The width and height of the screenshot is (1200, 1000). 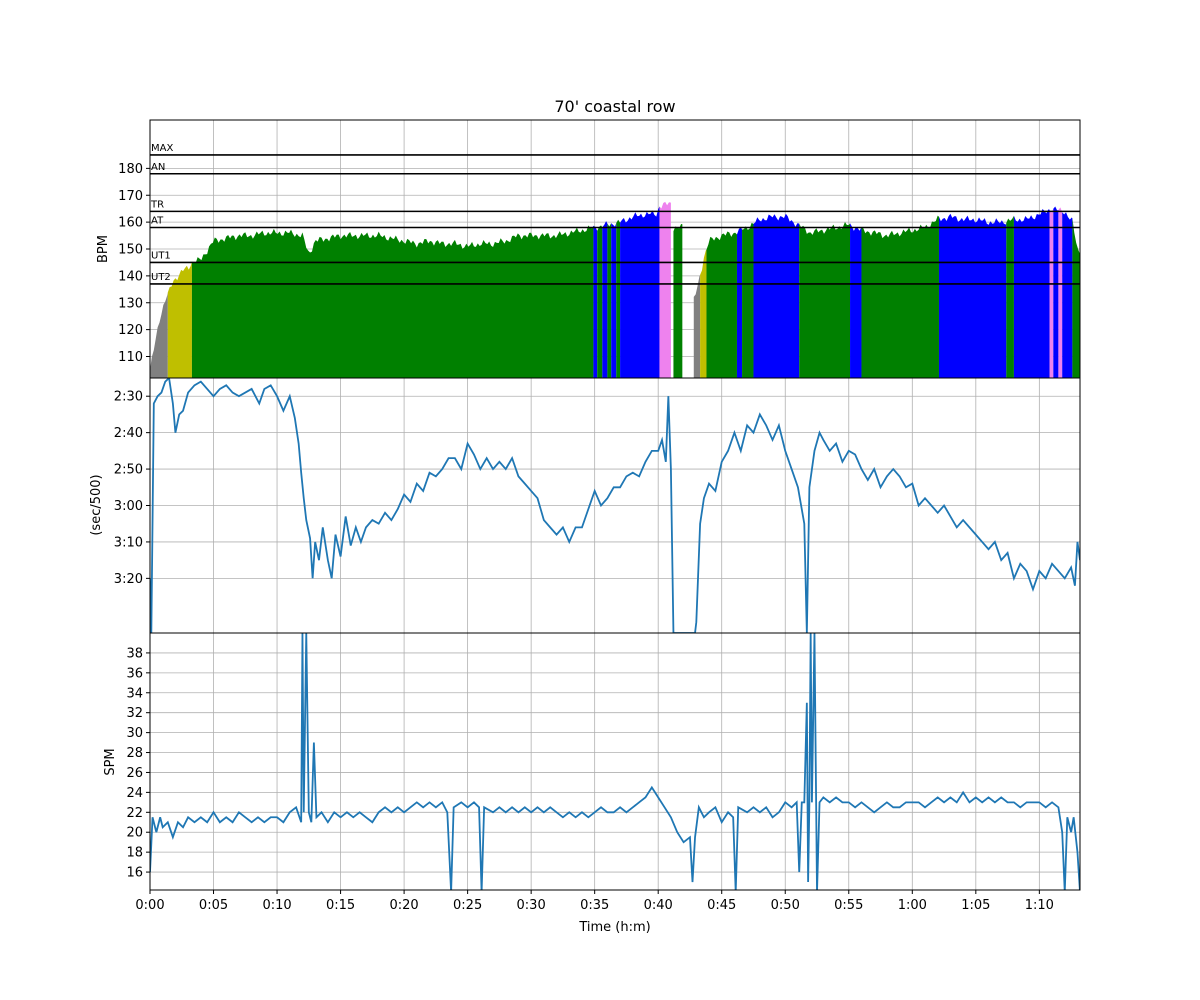 What do you see at coordinates (848, 905) in the screenshot?
I see `x-tick-label: 0:55` at bounding box center [848, 905].